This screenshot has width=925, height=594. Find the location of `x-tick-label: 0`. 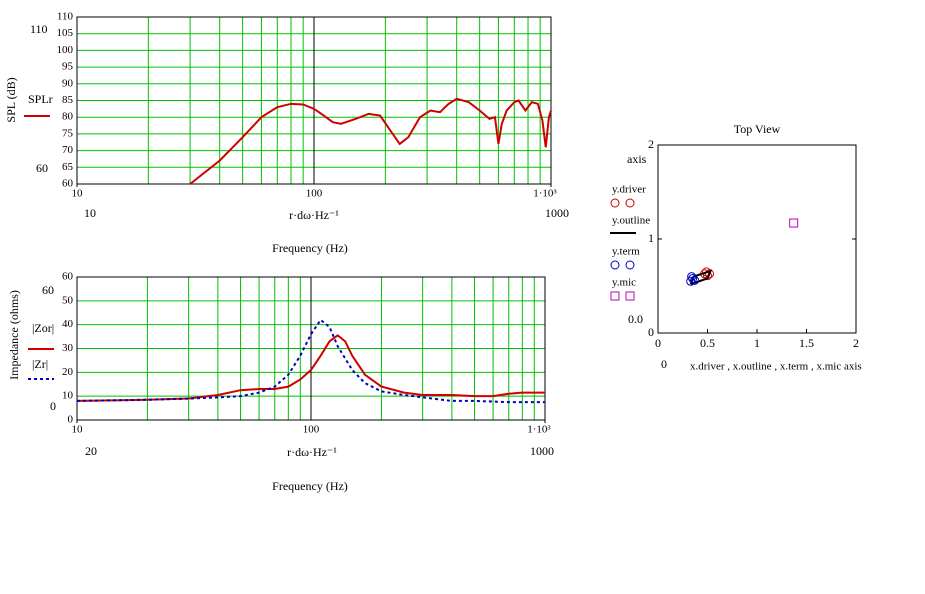

x-tick-label: 0 is located at coordinates (658, 343).